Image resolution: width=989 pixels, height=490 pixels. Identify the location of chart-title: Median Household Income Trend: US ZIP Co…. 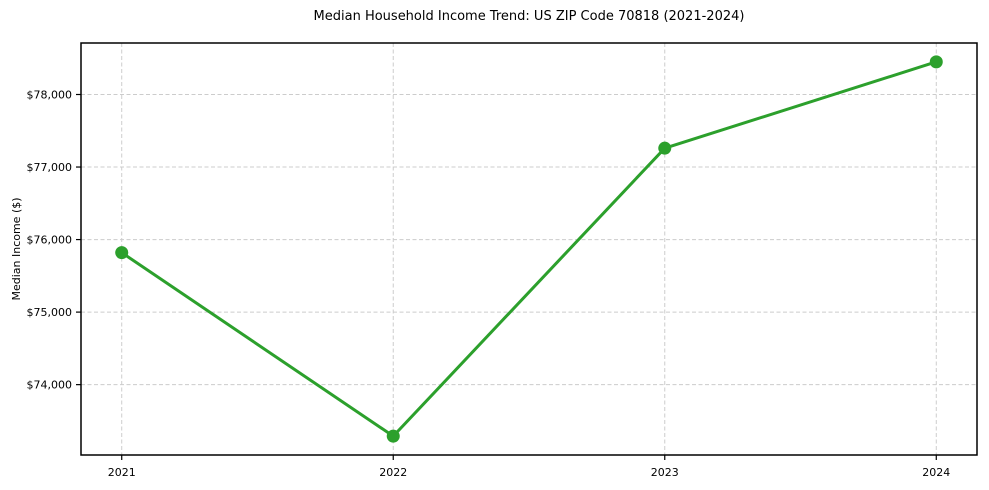
(529, 16).